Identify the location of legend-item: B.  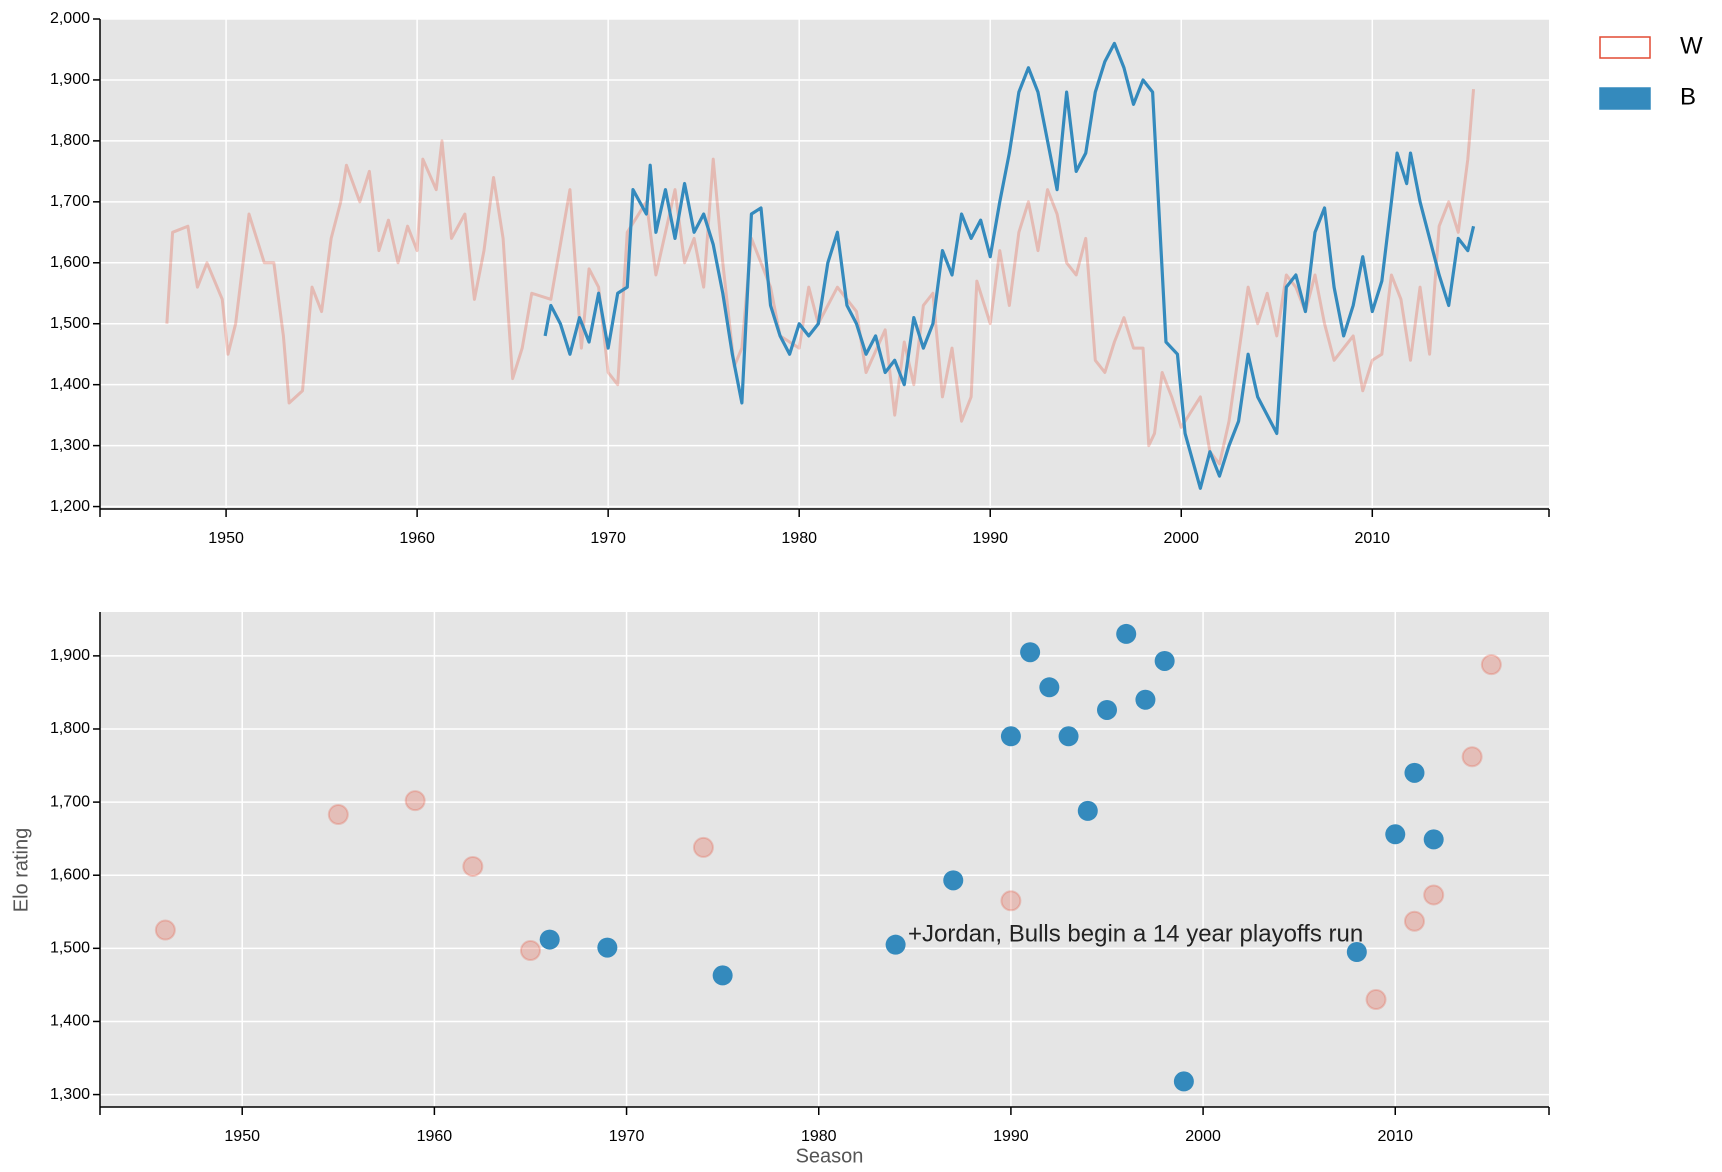
(1647, 96).